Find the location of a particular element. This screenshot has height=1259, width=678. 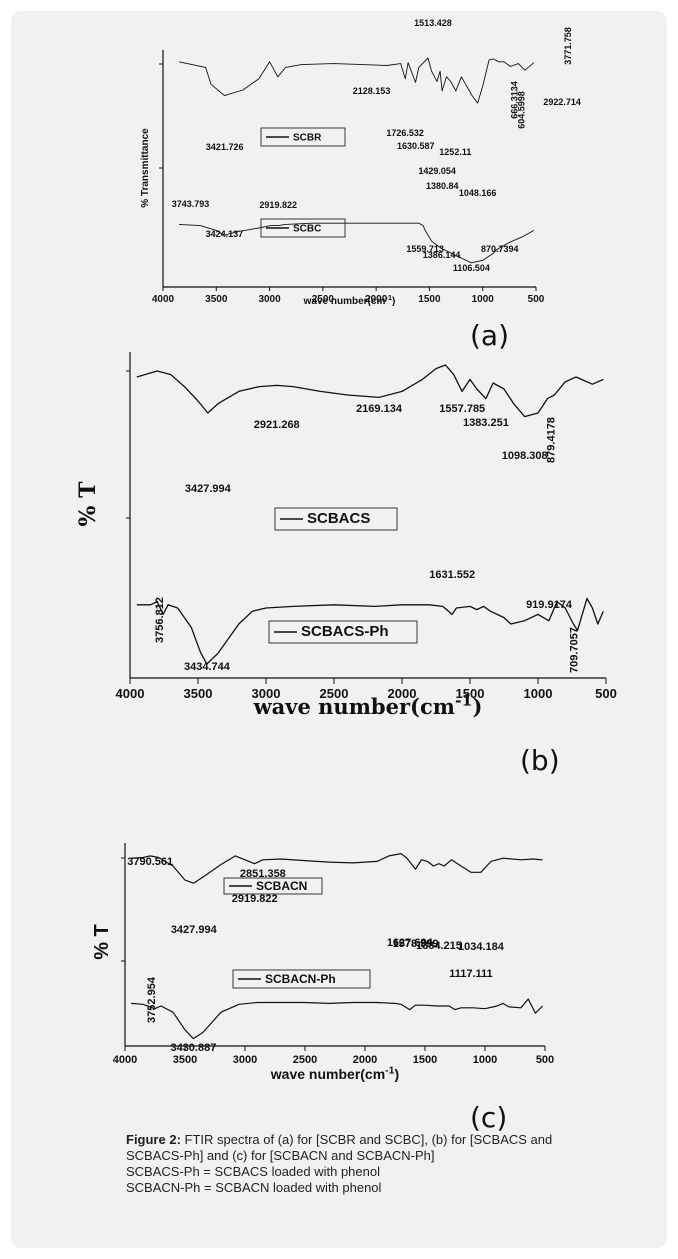

legend-label: SCBACS-Ph is located at coordinates (345, 631).